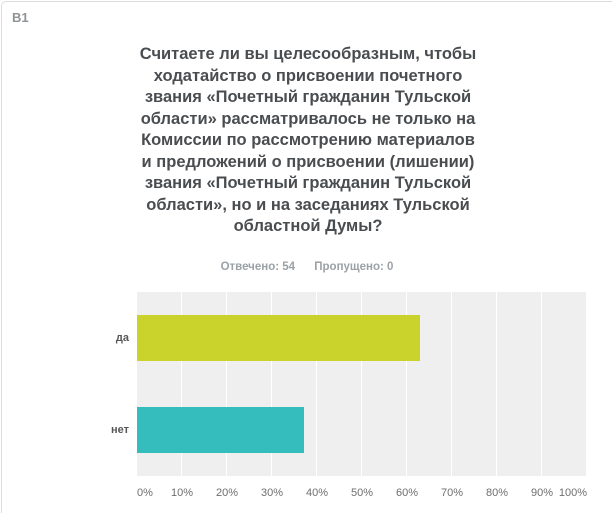 The height and width of the screenshot is (513, 612). Describe the element at coordinates (258, 267) in the screenshot. I see `answered-count-label: Отвечено: 54` at that location.